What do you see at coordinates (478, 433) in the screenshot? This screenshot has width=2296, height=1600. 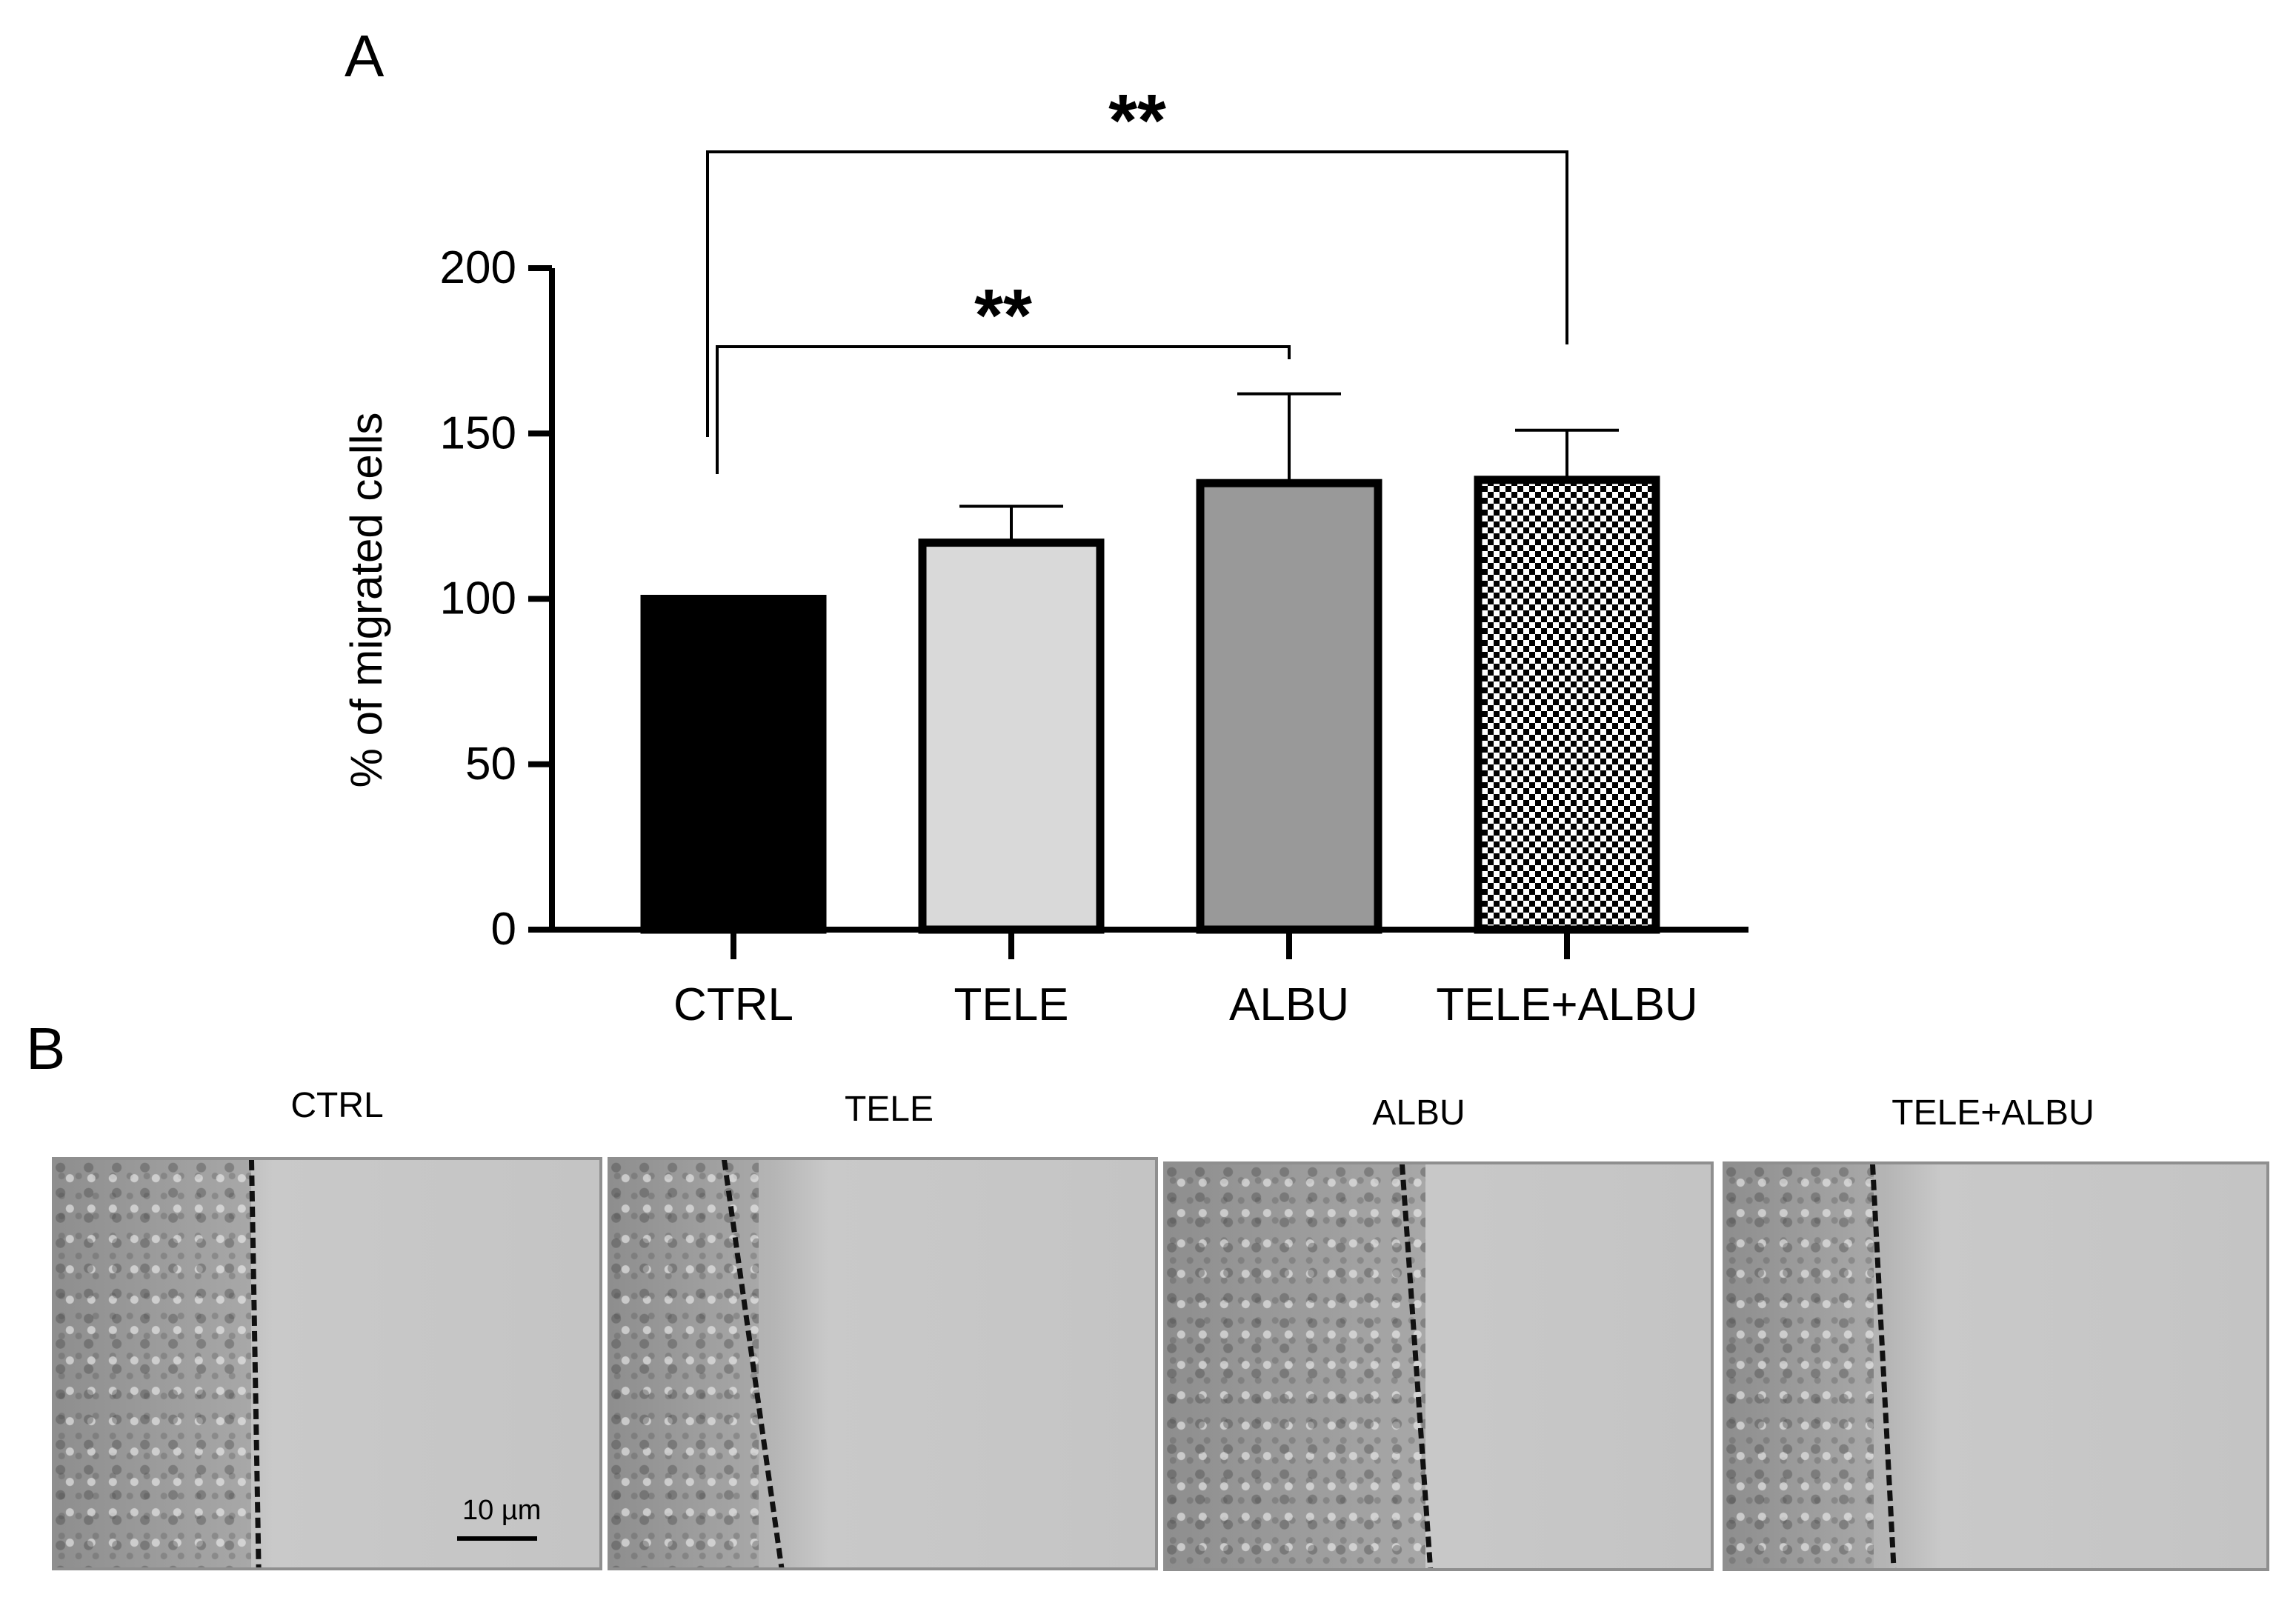 I see `y-tick-label: 150` at bounding box center [478, 433].